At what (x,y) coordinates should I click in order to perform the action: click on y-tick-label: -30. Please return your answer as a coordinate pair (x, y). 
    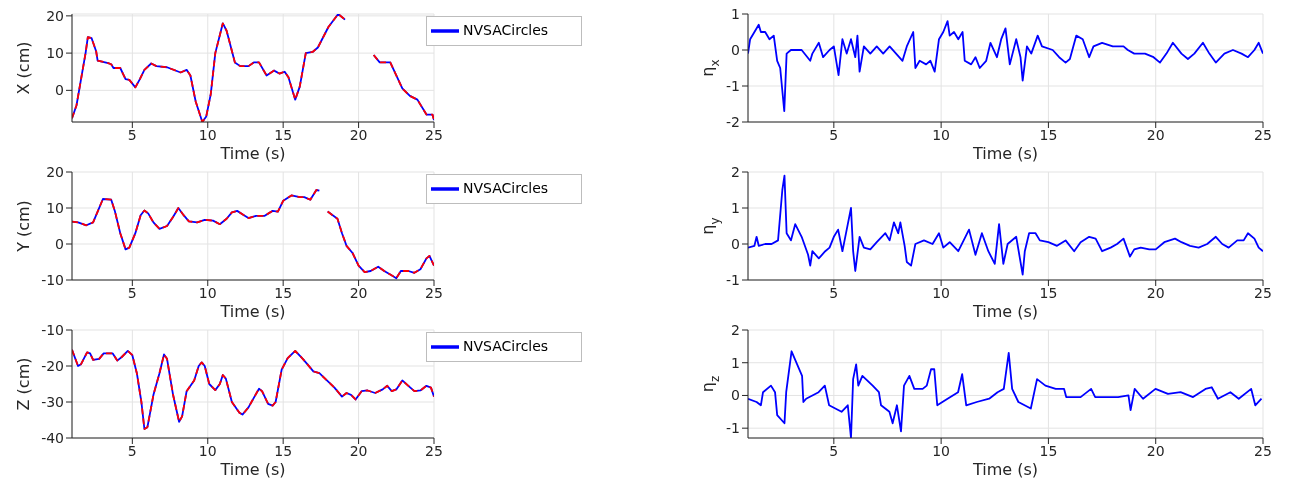
    Looking at the image, I should click on (52, 401).